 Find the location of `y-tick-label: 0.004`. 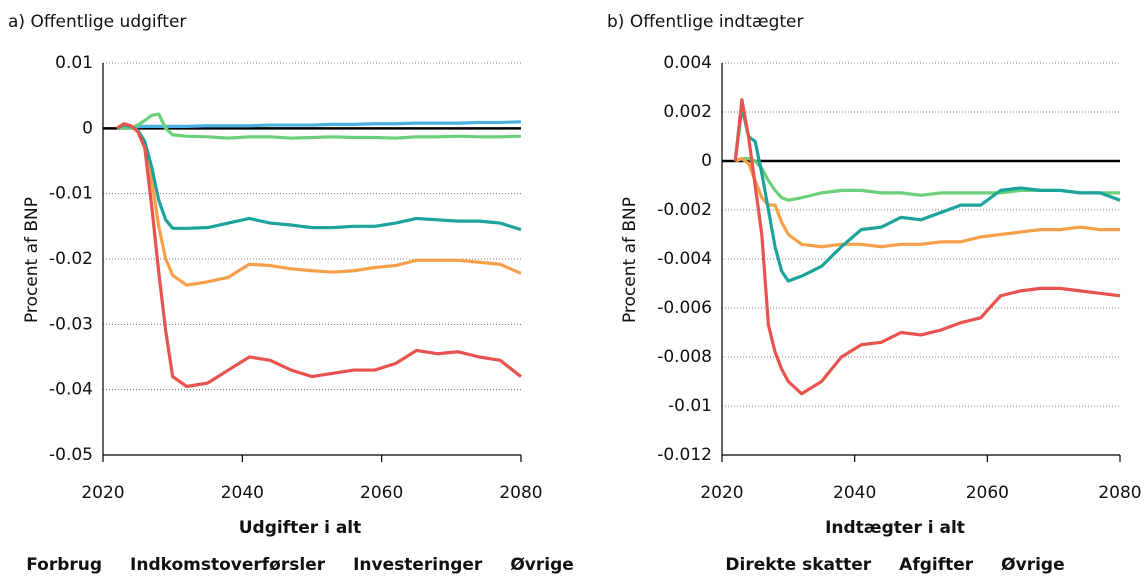

y-tick-label: 0.004 is located at coordinates (687, 63).